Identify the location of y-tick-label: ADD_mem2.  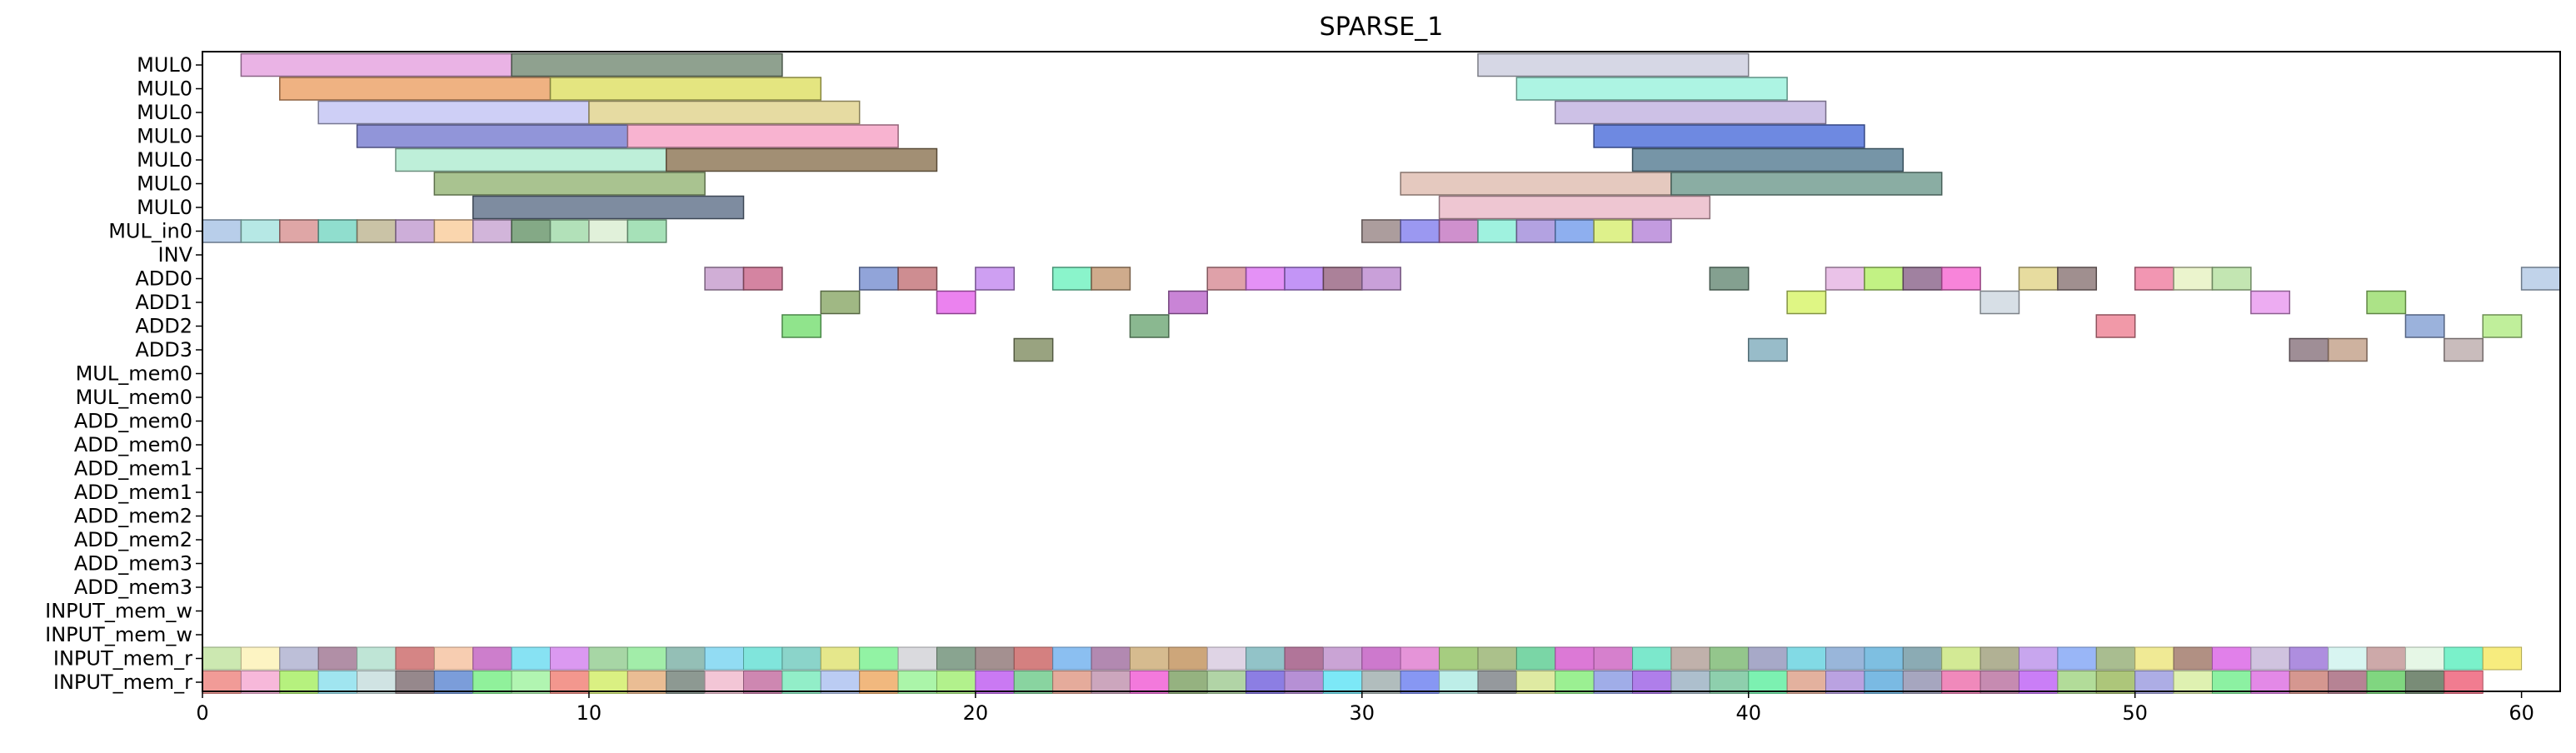
(133, 539).